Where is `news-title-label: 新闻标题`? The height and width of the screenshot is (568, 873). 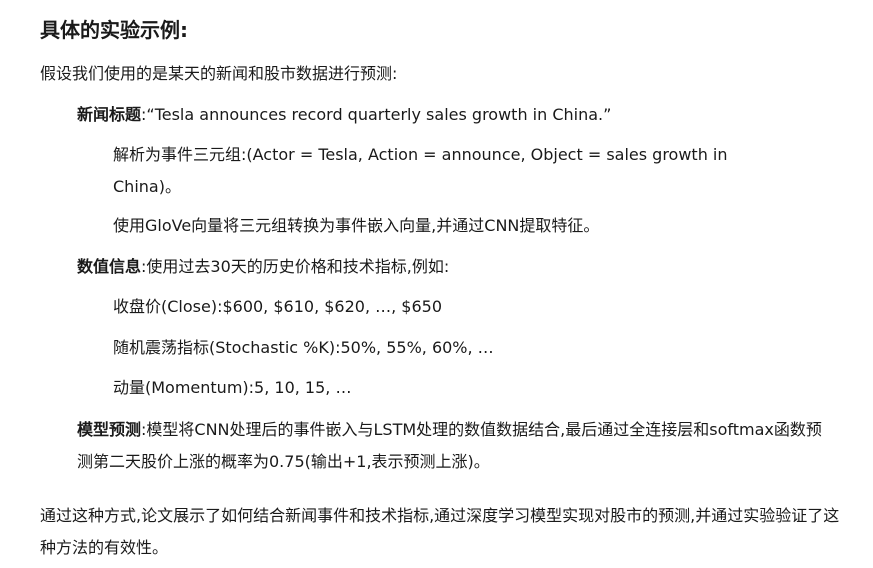
news-title-label: 新闻标题 is located at coordinates (109, 114).